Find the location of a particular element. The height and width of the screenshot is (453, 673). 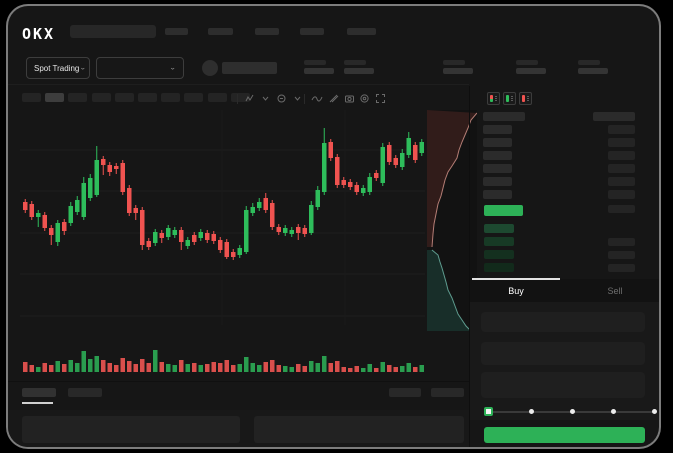

book-combined-icon is located at coordinates (493, 98).